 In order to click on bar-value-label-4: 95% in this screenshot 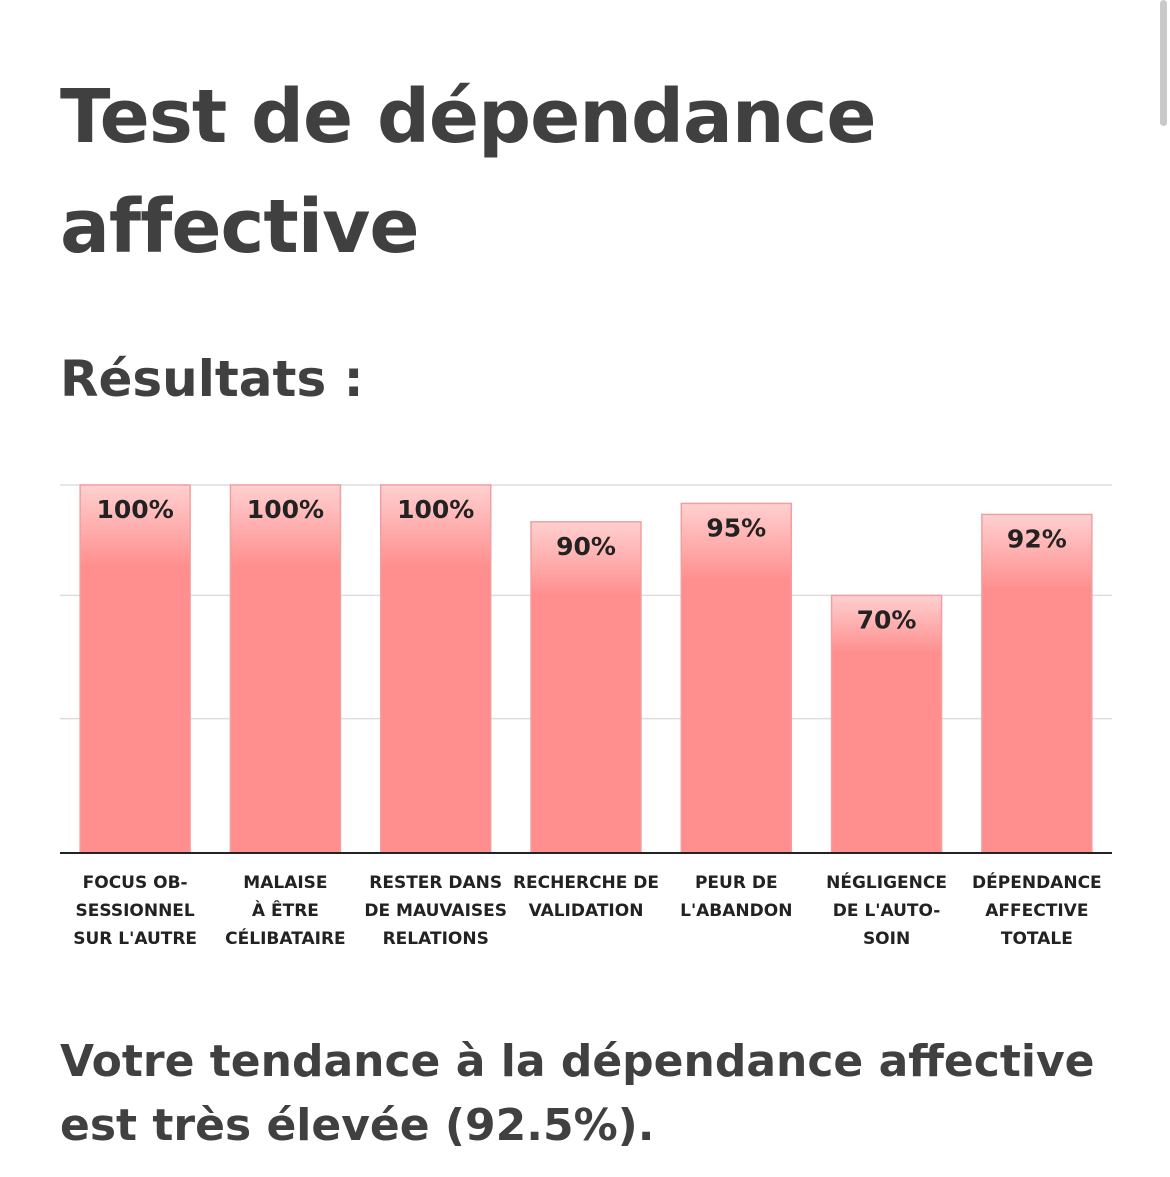, I will do `click(736, 527)`.